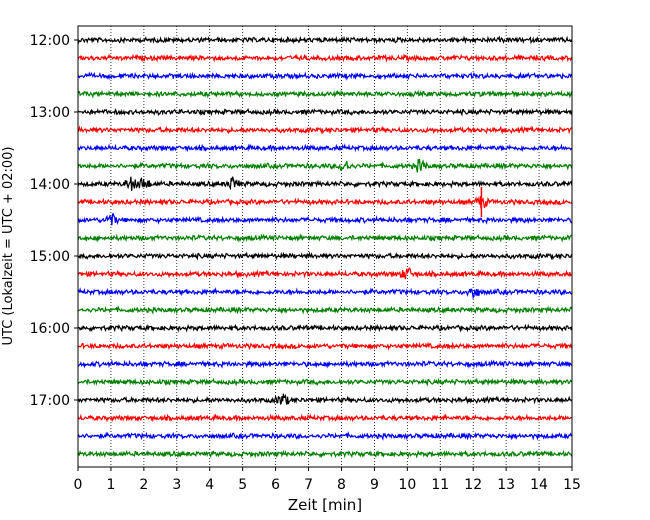  I want to click on x-tick-label: 13, so click(506, 485).